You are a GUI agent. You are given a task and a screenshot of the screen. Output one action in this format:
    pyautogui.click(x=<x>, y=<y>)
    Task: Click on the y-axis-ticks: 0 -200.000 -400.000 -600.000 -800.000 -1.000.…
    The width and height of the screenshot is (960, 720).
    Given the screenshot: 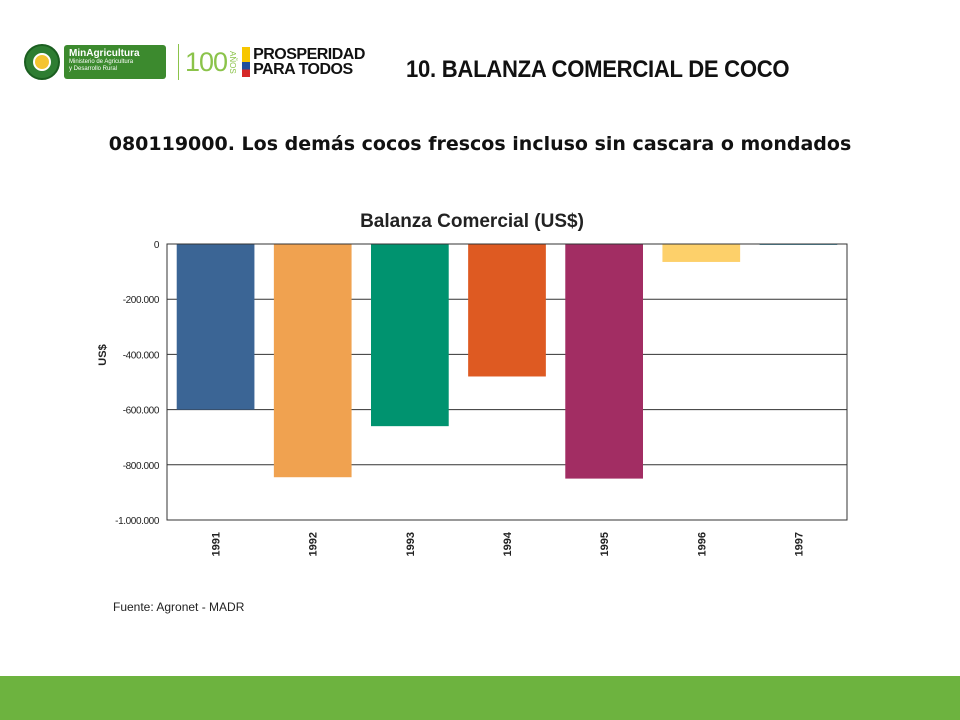 What is the action you would take?
    pyautogui.click(x=137, y=383)
    